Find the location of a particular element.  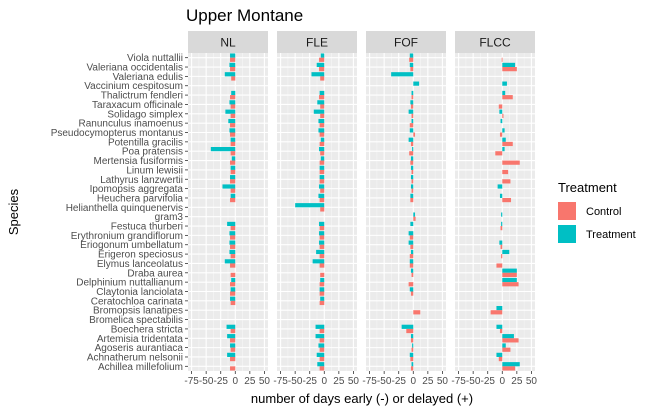

y-tick-label-bromelica-spectabilis: Bromelica spectabilis is located at coordinates (136, 320).